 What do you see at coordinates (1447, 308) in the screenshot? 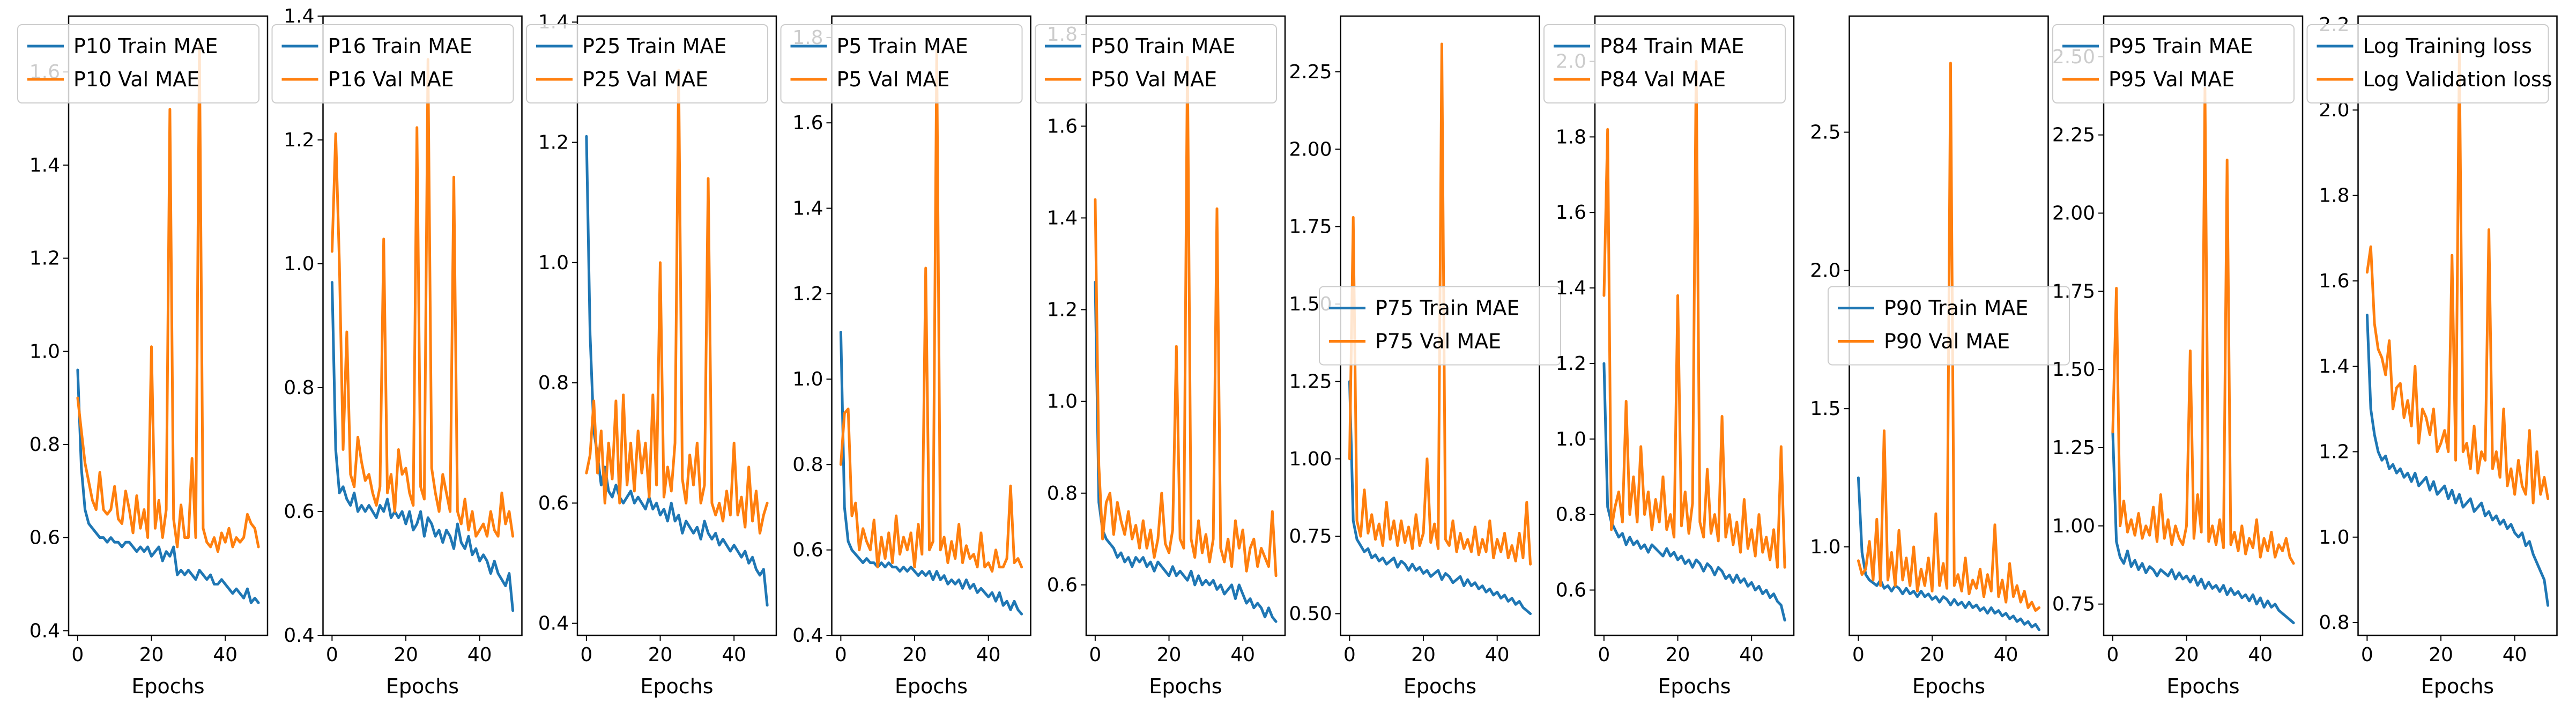
I see `legend-label-1: P75 Train MAE` at bounding box center [1447, 308].